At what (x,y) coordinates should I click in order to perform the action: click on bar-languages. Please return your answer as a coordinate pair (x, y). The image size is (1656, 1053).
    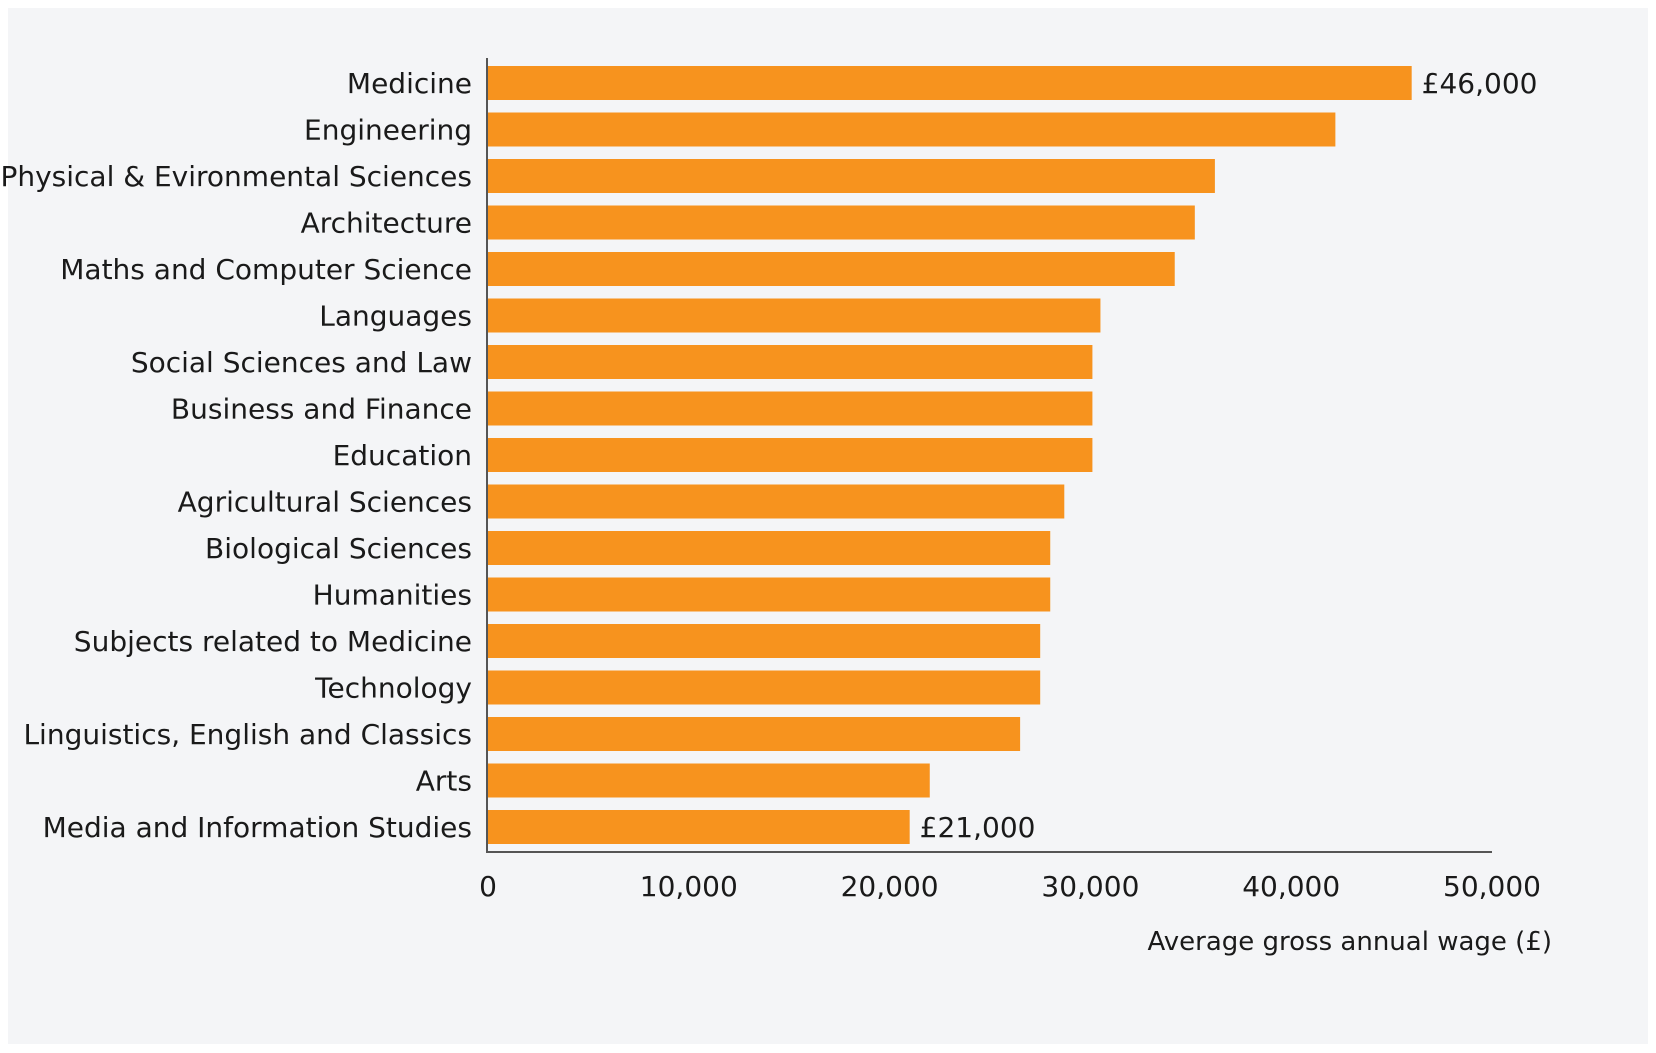
    Looking at the image, I should click on (794, 315).